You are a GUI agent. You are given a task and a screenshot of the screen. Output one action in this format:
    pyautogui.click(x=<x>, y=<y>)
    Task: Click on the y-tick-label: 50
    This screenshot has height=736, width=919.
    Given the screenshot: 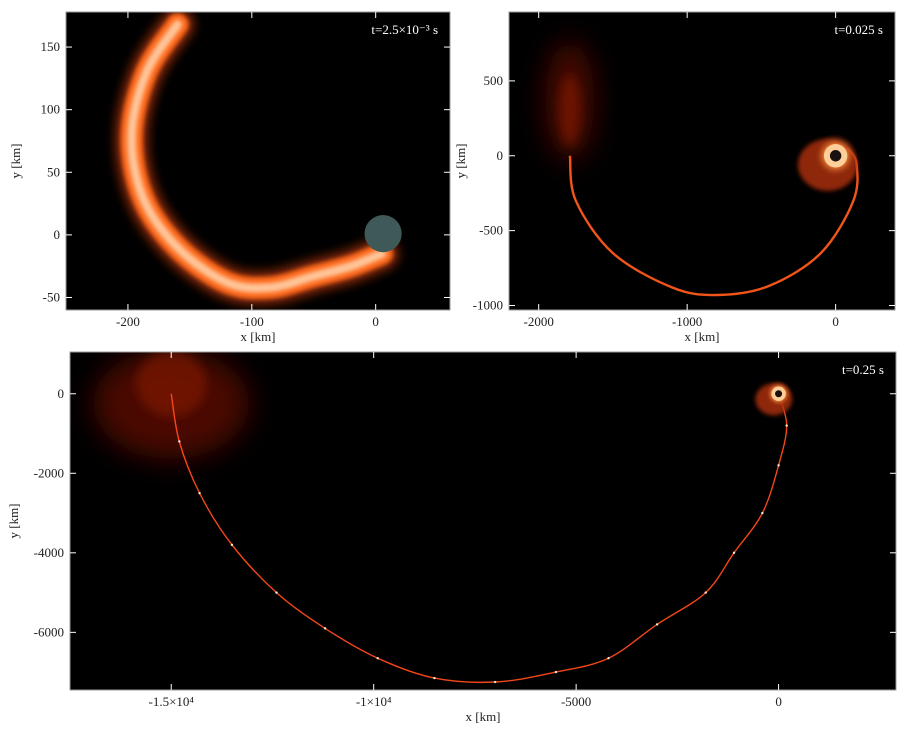 What is the action you would take?
    pyautogui.click(x=53, y=171)
    